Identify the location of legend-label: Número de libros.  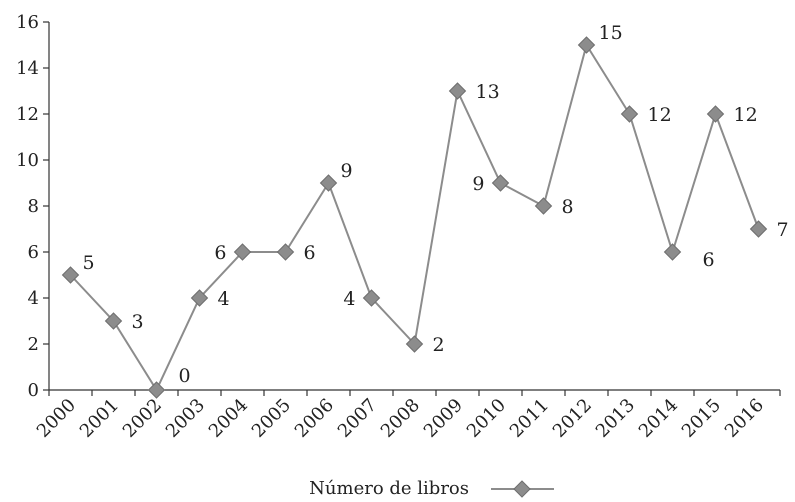
(389, 488).